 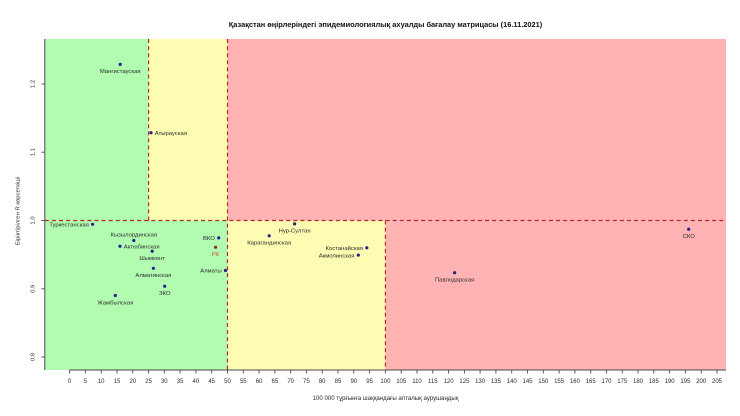 What do you see at coordinates (338, 382) in the screenshot?
I see `svg-text: 85` at bounding box center [338, 382].